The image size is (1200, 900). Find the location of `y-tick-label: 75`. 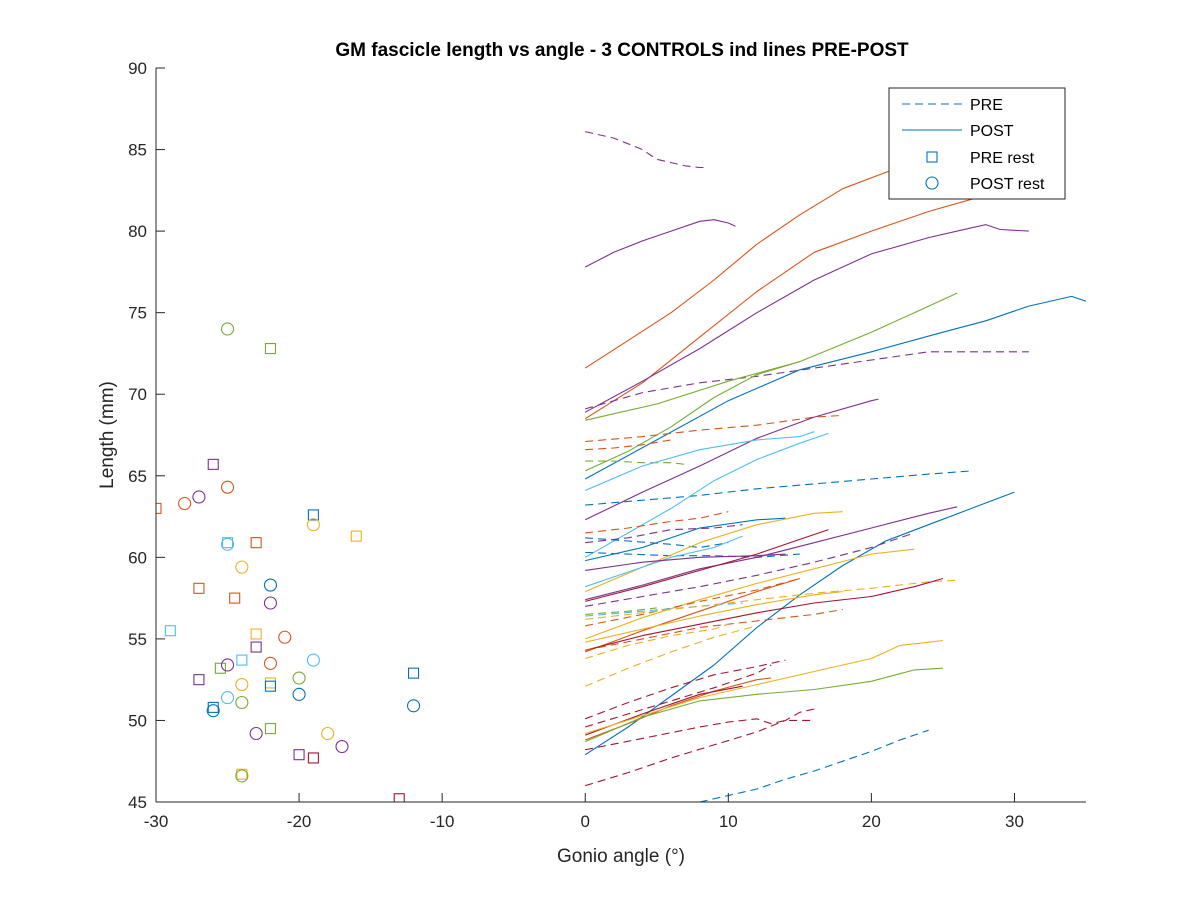

y-tick-label: 75 is located at coordinates (137, 313).